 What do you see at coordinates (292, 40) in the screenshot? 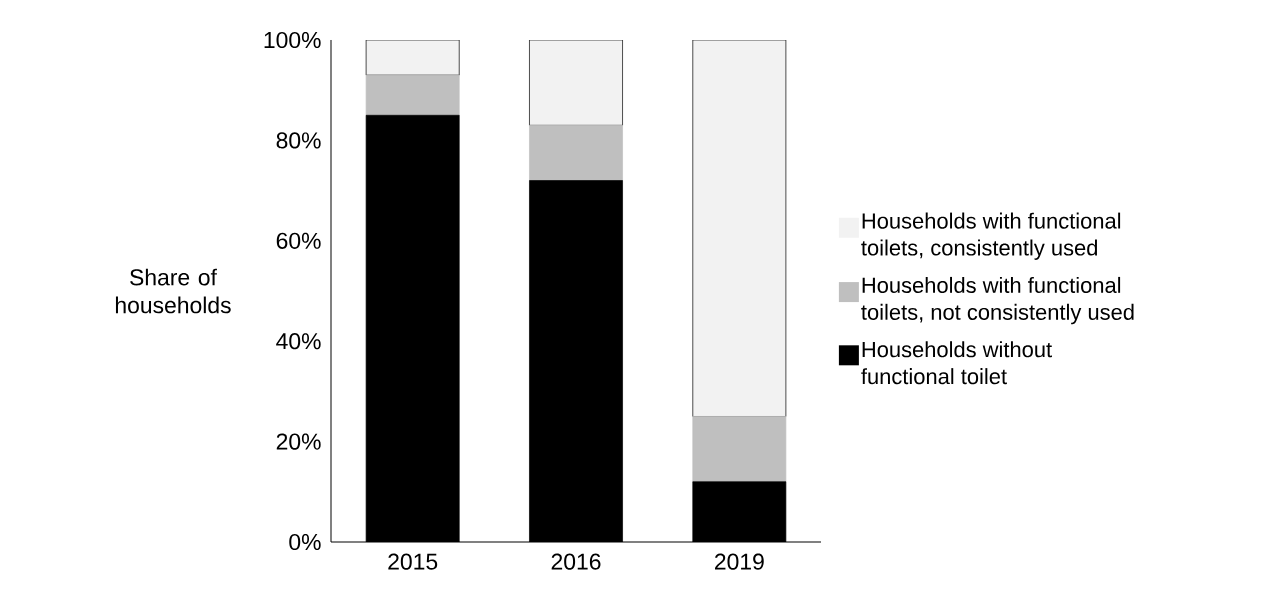
I see `y-tick-label: 100%` at bounding box center [292, 40].